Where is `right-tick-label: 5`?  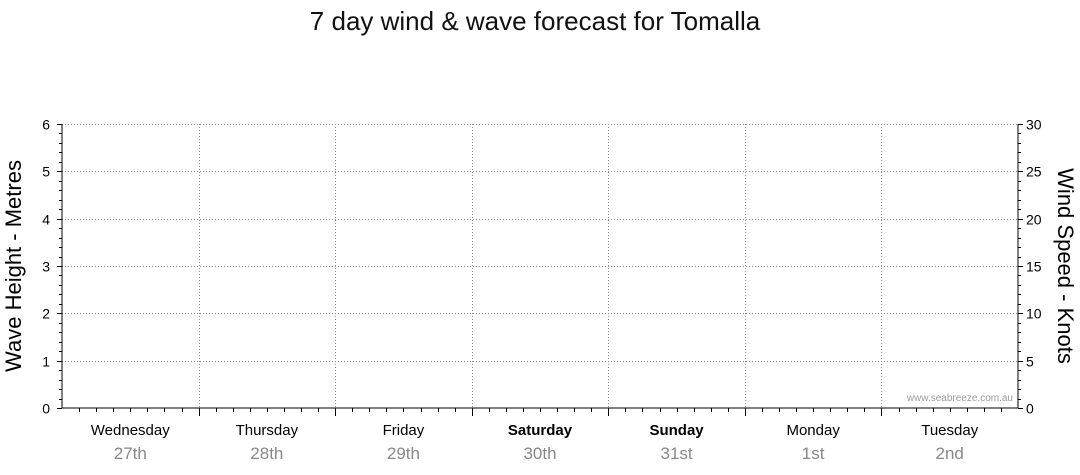 right-tick-label: 5 is located at coordinates (1030, 362).